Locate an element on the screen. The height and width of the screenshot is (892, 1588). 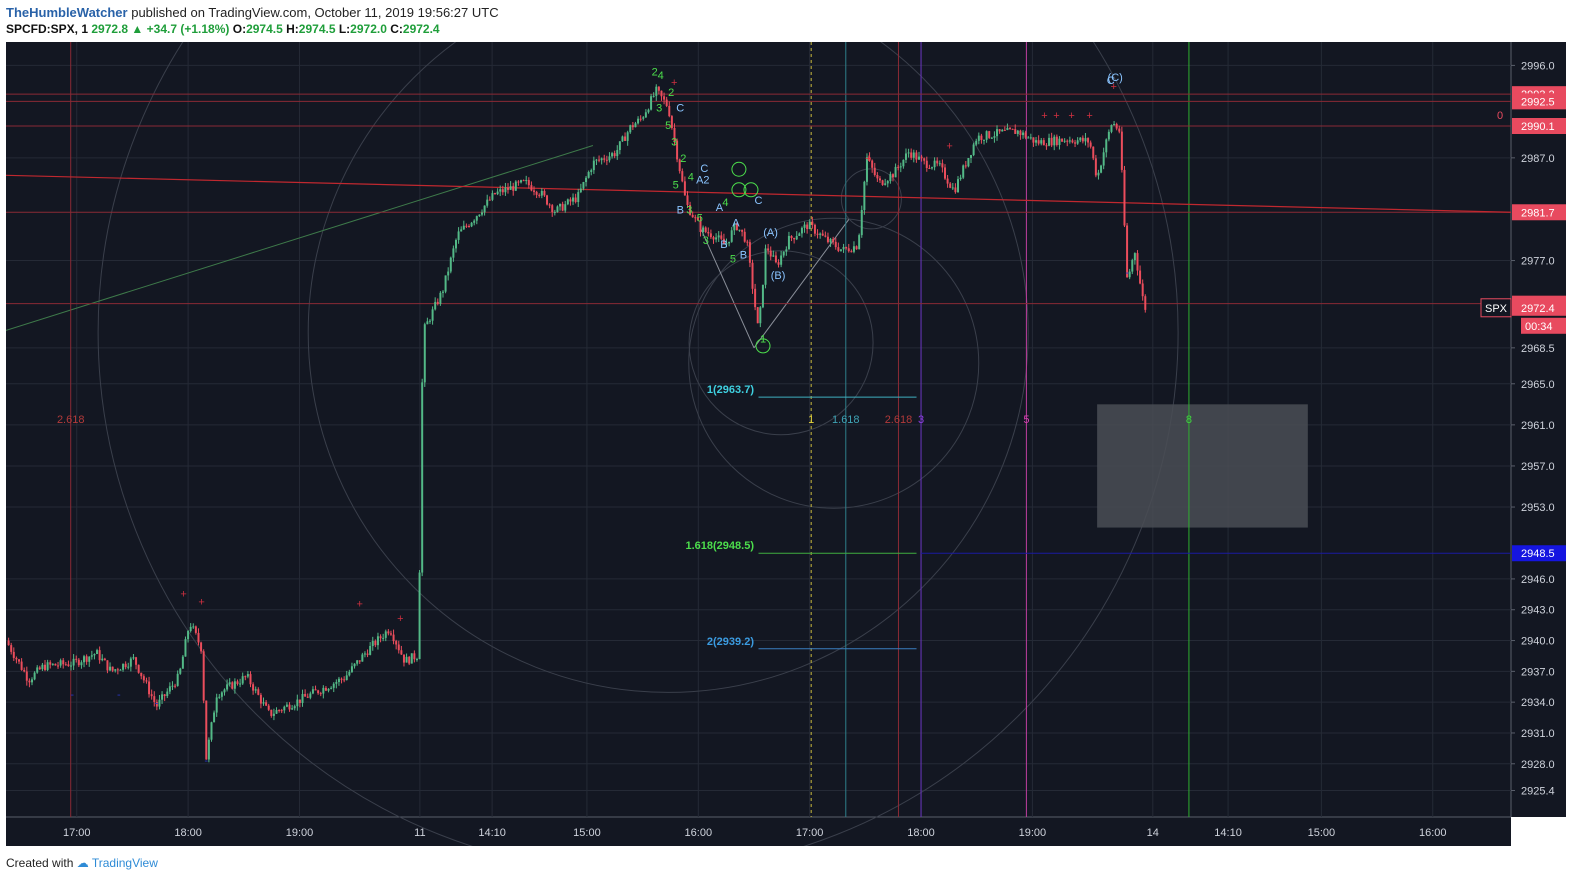
tradingview-logo-icon: ☁ is located at coordinates (82, 863).